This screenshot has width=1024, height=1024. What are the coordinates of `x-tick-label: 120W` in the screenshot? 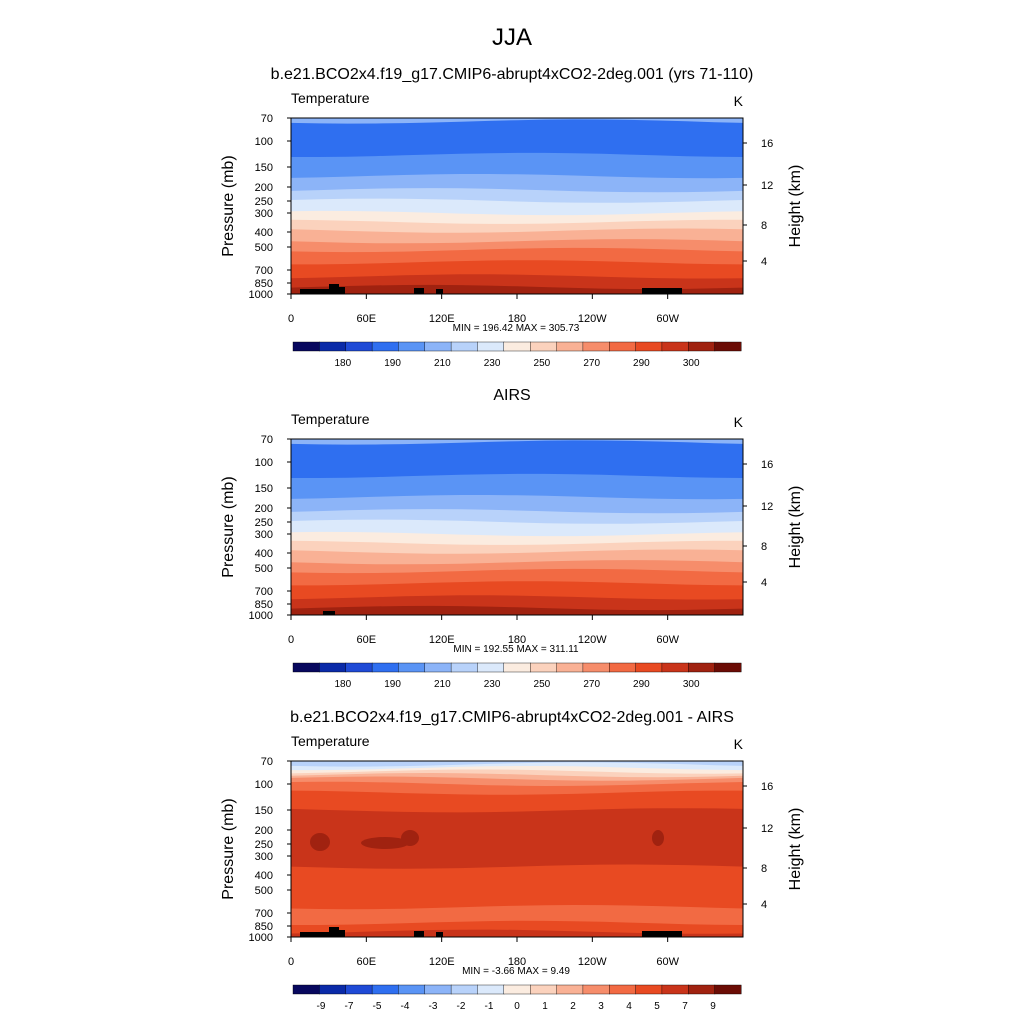 It's located at (592, 640).